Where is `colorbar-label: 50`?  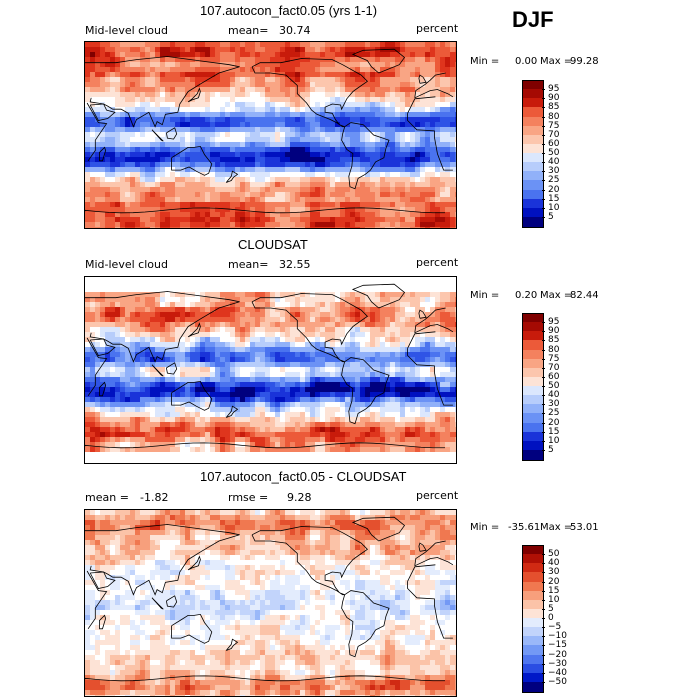
colorbar-label: 50 is located at coordinates (554, 386).